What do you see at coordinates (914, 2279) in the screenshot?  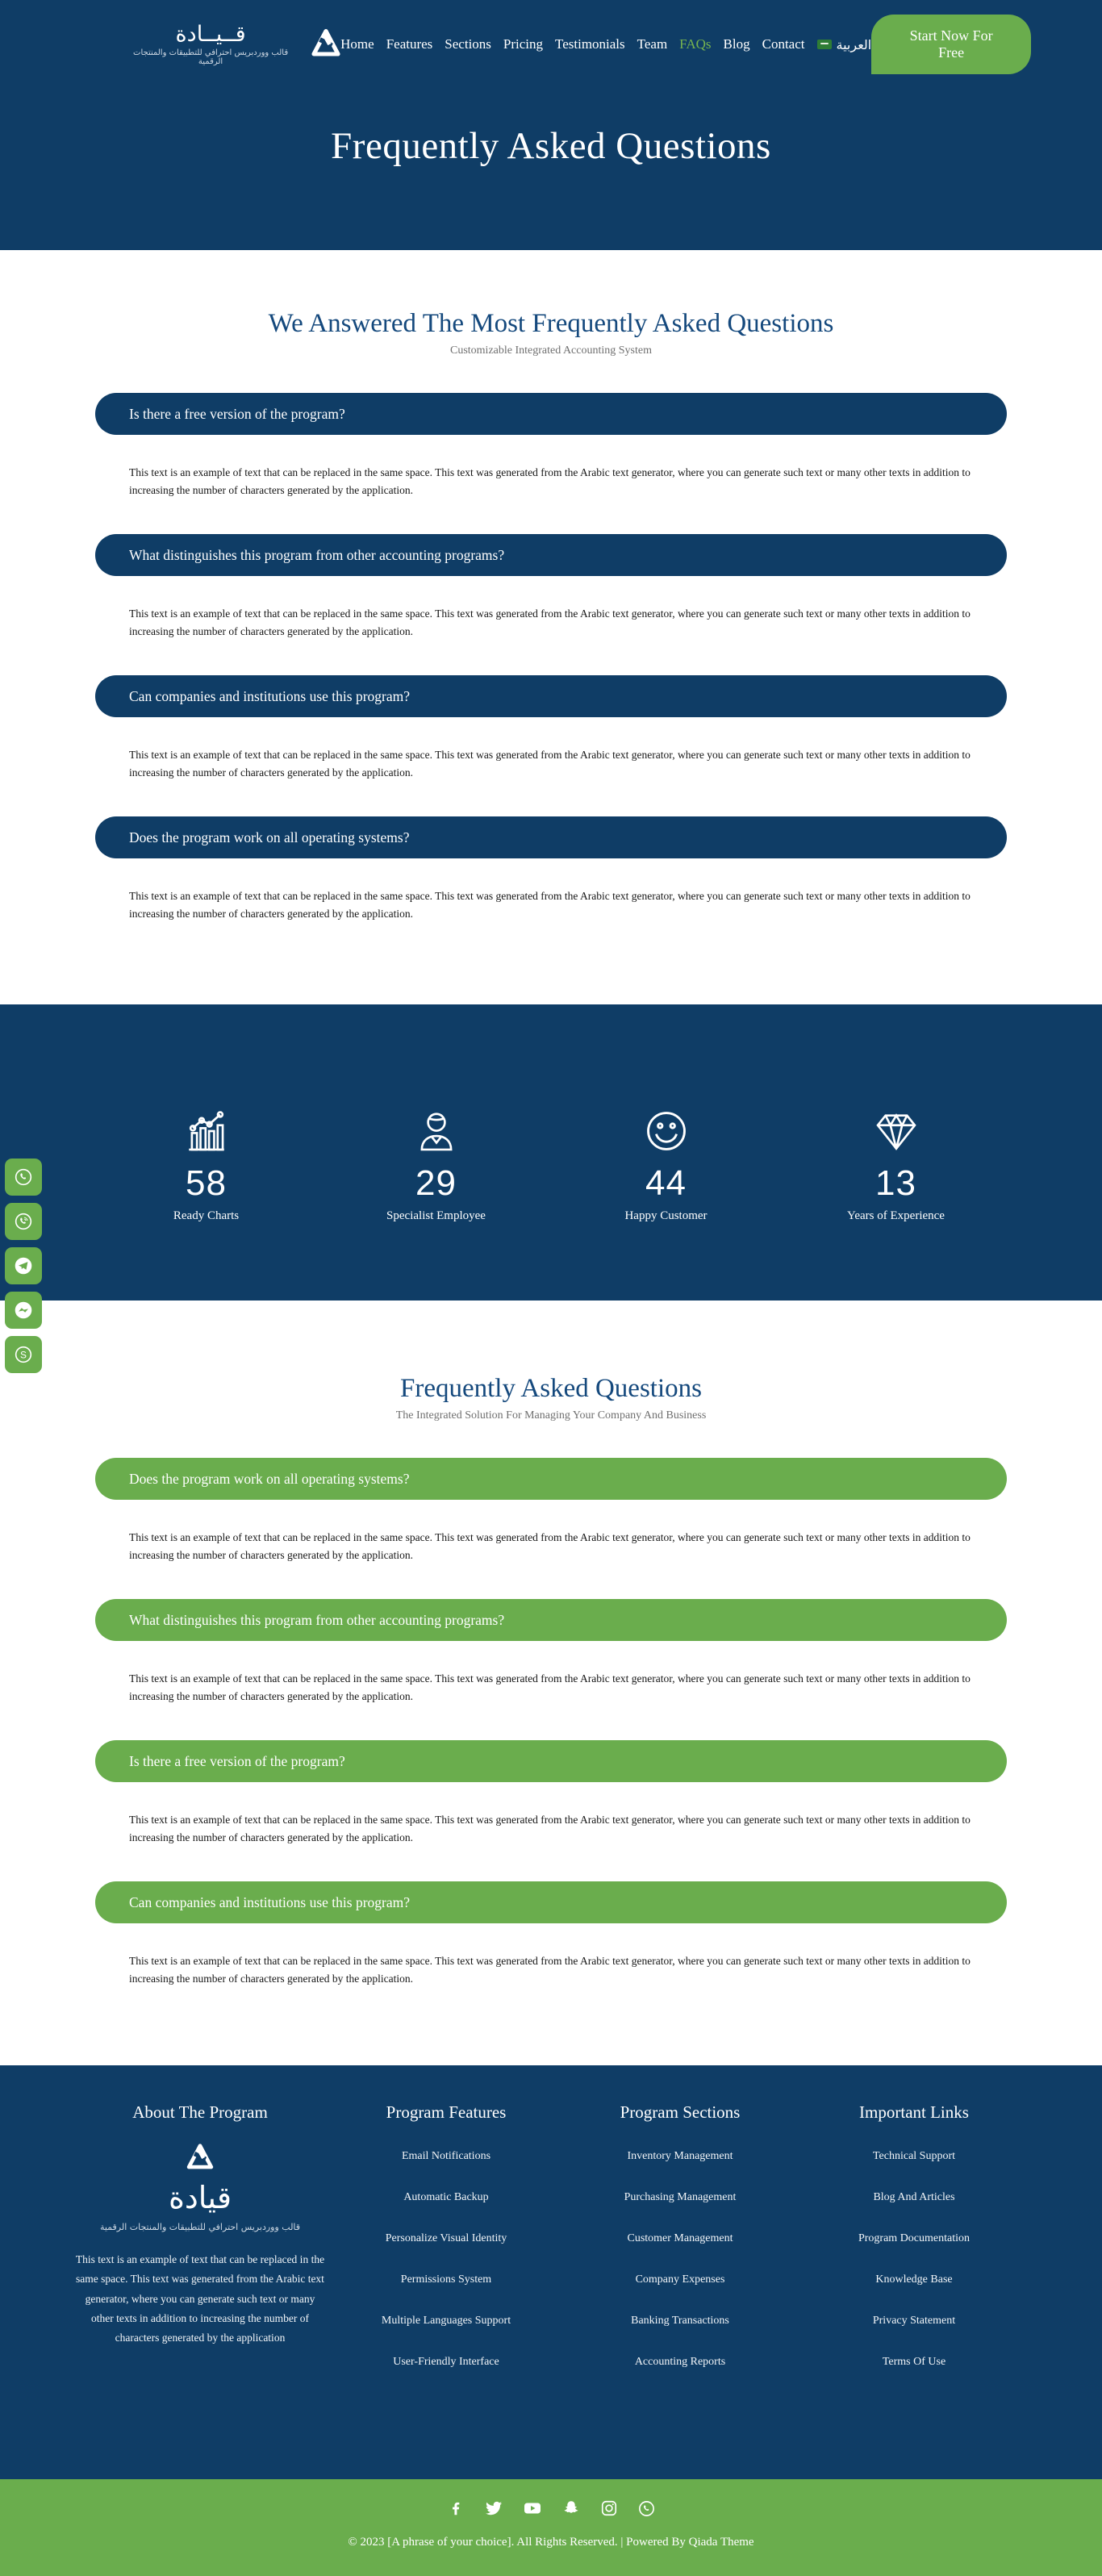 I see `footer-link-knowledge-base: Knowledge Base` at bounding box center [914, 2279].